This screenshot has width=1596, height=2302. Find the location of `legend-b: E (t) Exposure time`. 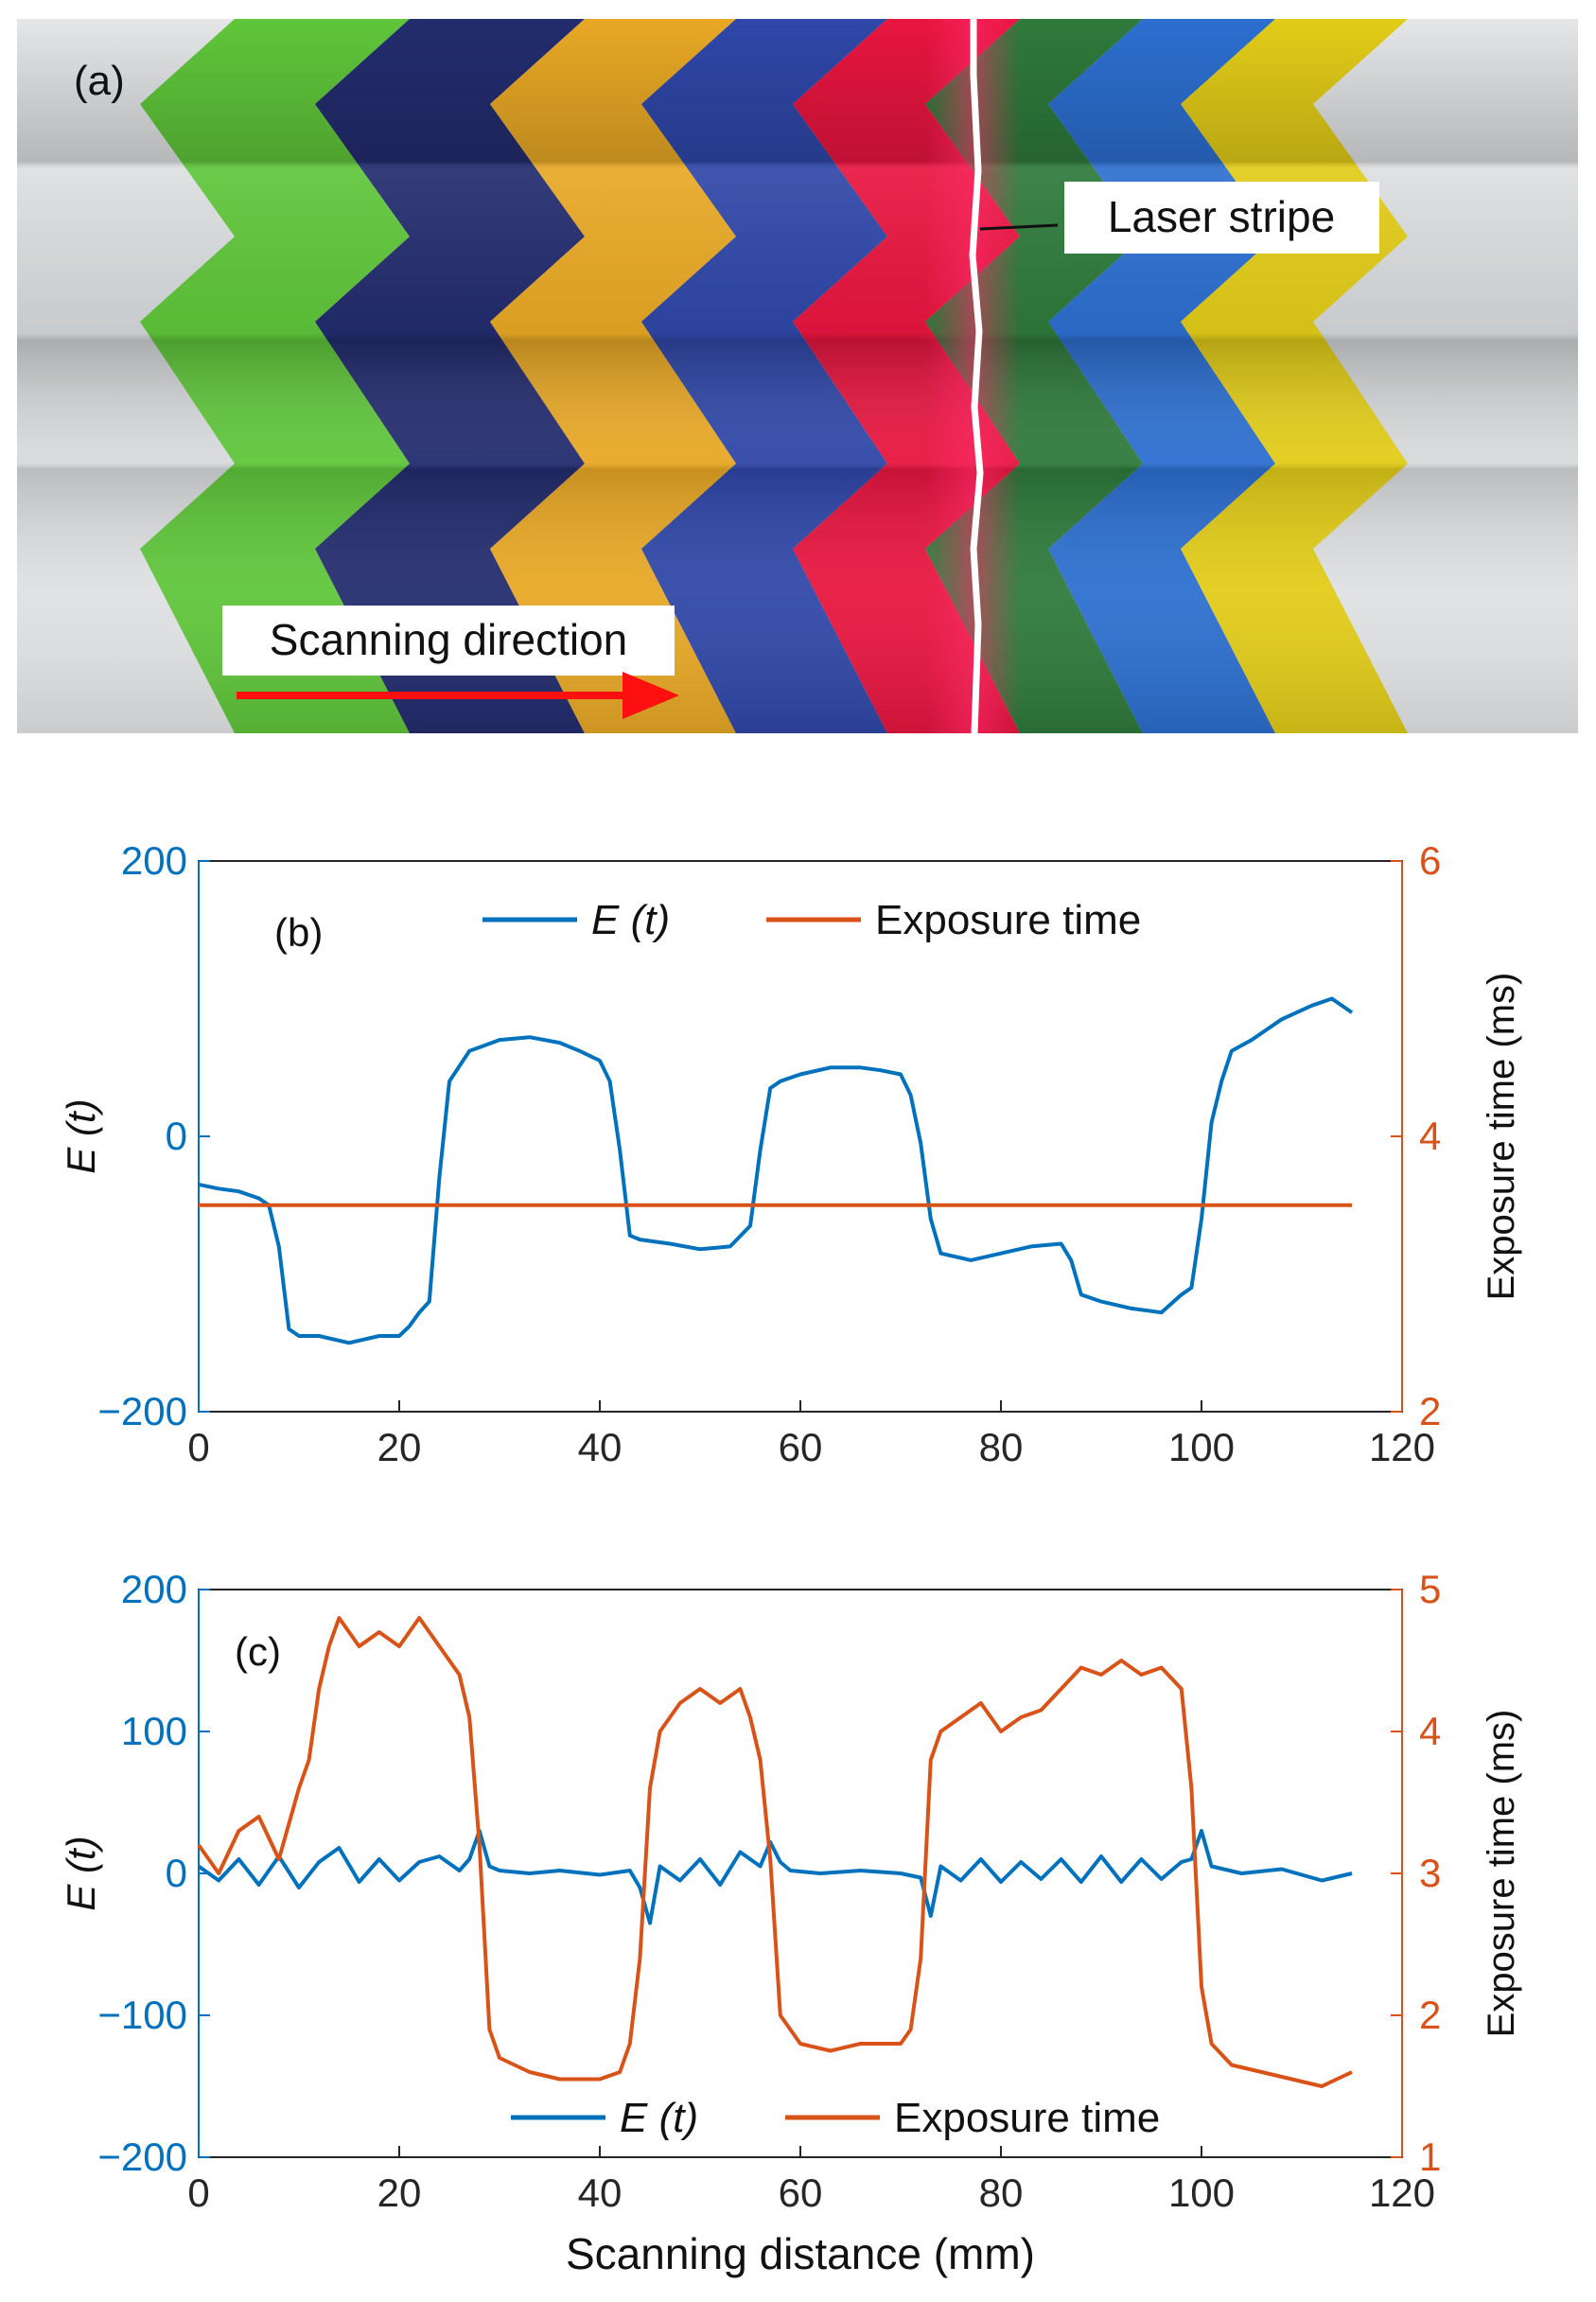

legend-b: E (t) Exposure time is located at coordinates (811, 920).